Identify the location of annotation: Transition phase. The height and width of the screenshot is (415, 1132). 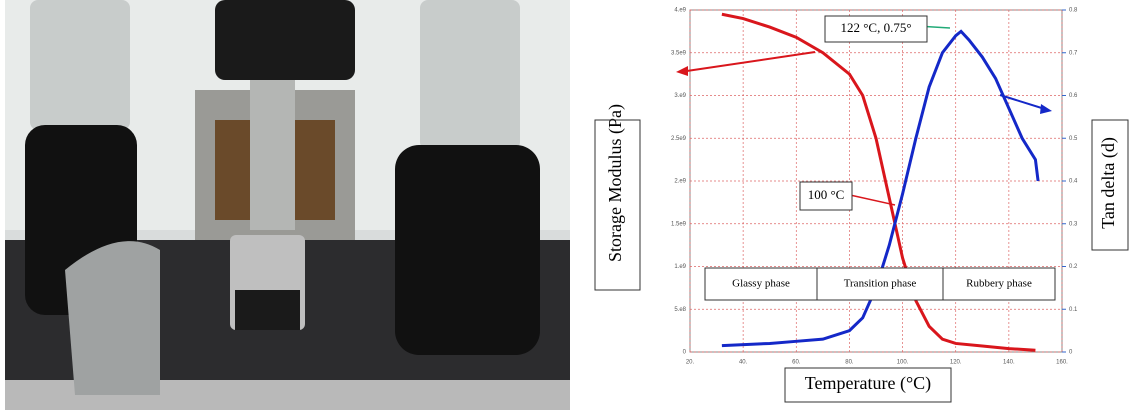
(880, 284).